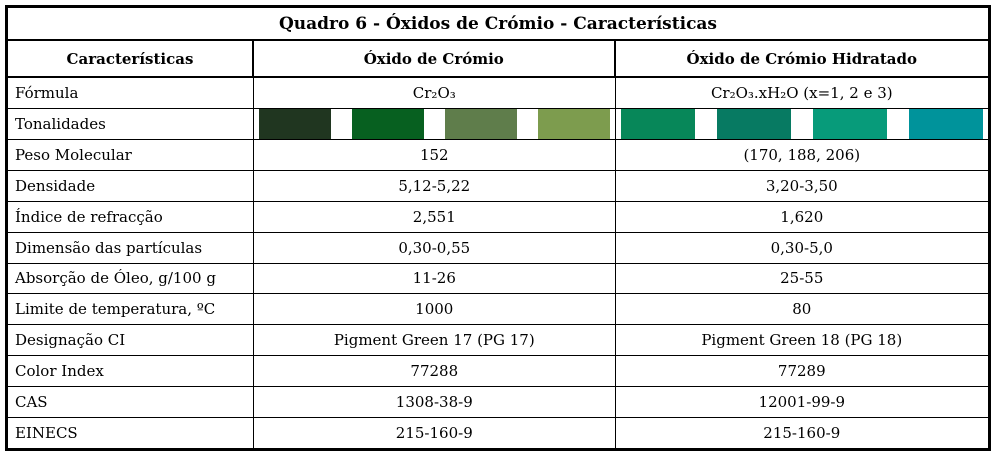 The width and height of the screenshot is (997, 456). What do you see at coordinates (435, 340) in the screenshot?
I see `row-value: Pigment Green 17 (PG 17)` at bounding box center [435, 340].